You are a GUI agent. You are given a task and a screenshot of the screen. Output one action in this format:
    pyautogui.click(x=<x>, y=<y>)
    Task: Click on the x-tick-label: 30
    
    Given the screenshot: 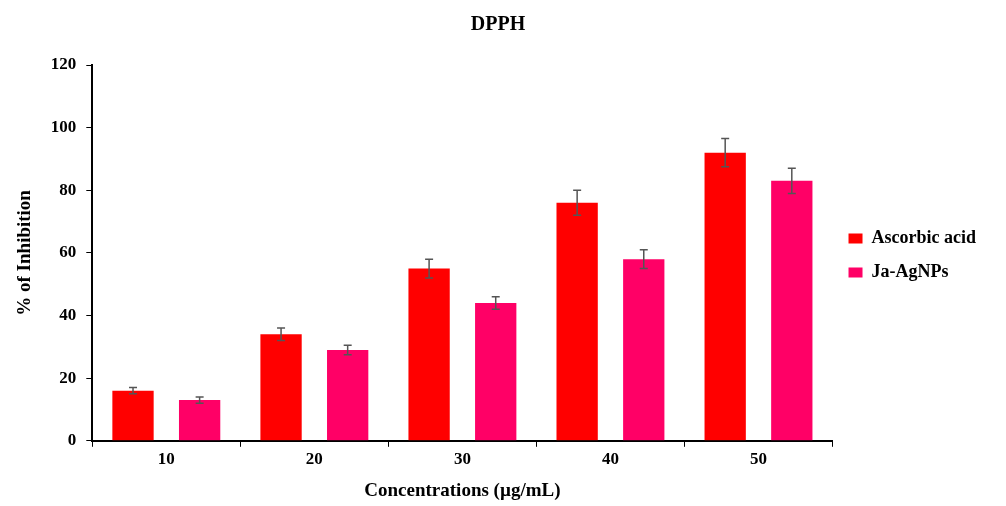 What is the action you would take?
    pyautogui.click(x=462, y=459)
    